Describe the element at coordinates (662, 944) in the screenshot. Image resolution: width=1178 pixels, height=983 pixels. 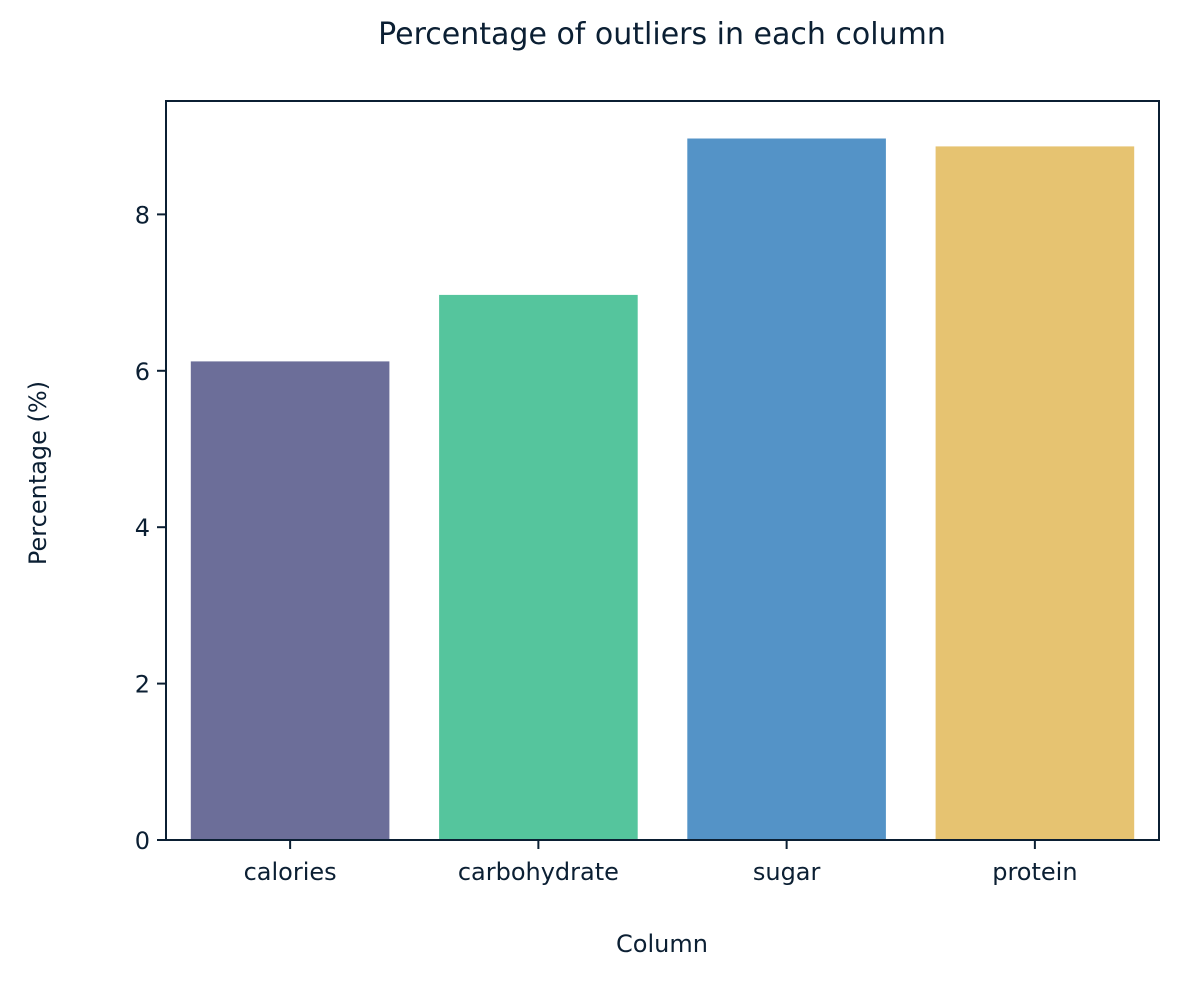
I see `x-axis-label: Column` at that location.